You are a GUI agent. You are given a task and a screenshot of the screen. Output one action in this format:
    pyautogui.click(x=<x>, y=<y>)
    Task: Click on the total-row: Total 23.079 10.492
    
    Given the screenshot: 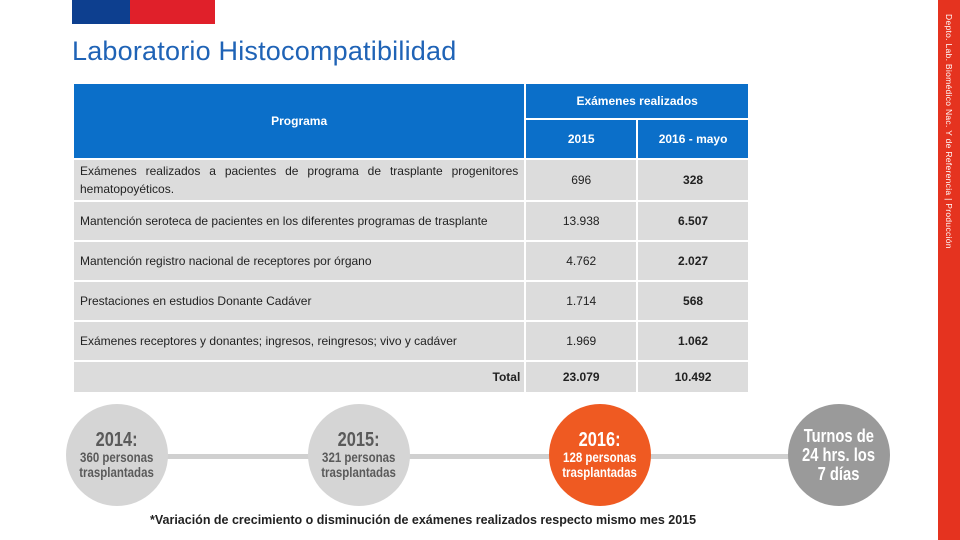 What is the action you would take?
    pyautogui.click(x=410, y=377)
    